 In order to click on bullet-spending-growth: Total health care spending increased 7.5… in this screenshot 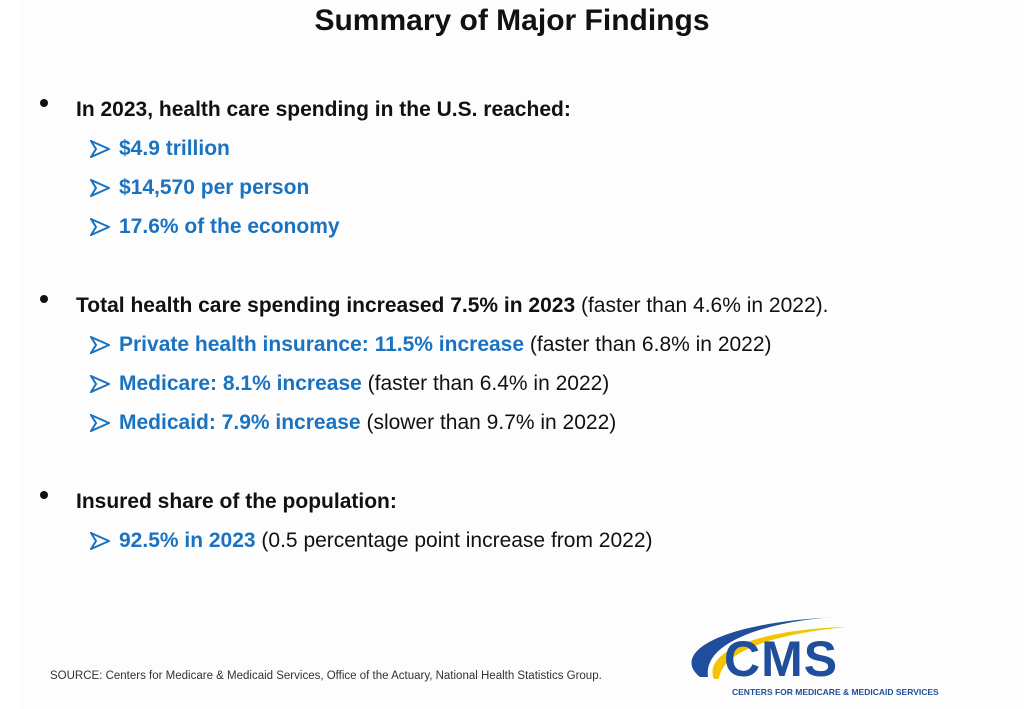, I will do `click(434, 306)`.